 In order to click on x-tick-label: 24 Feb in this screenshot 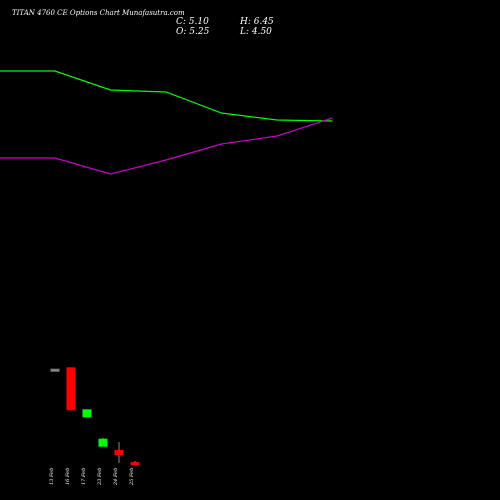, I will do `click(116, 477)`.